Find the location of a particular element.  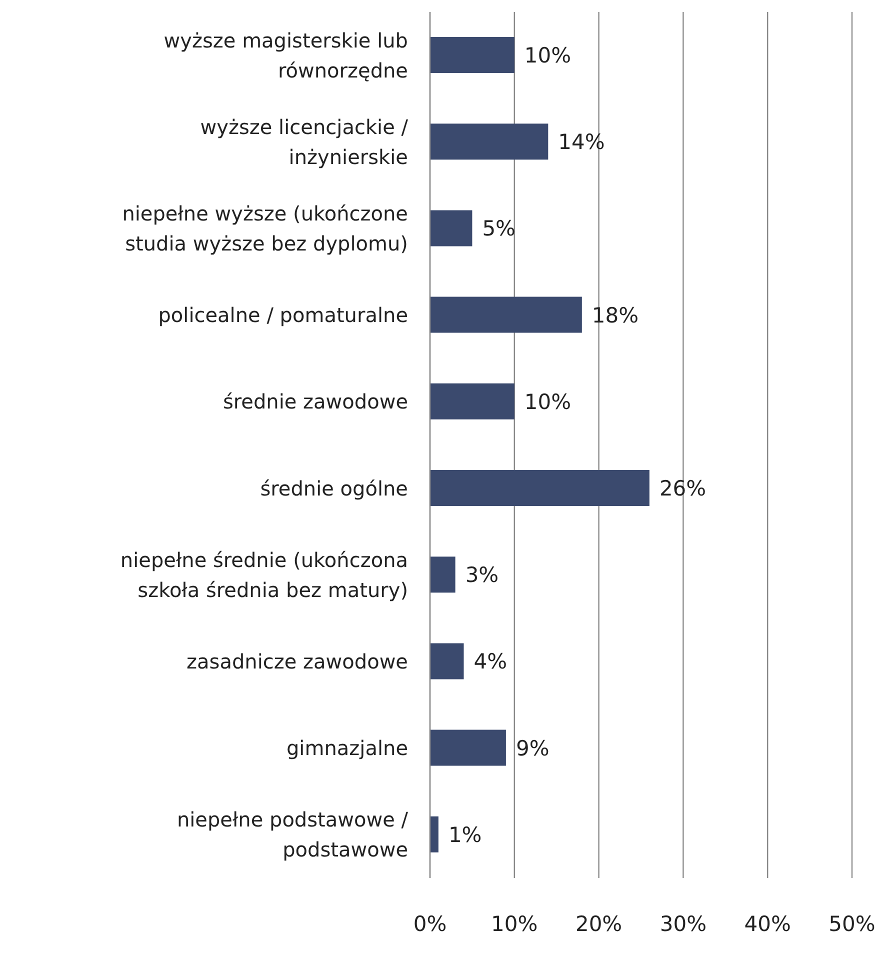

data-label: 3% is located at coordinates (482, 575).